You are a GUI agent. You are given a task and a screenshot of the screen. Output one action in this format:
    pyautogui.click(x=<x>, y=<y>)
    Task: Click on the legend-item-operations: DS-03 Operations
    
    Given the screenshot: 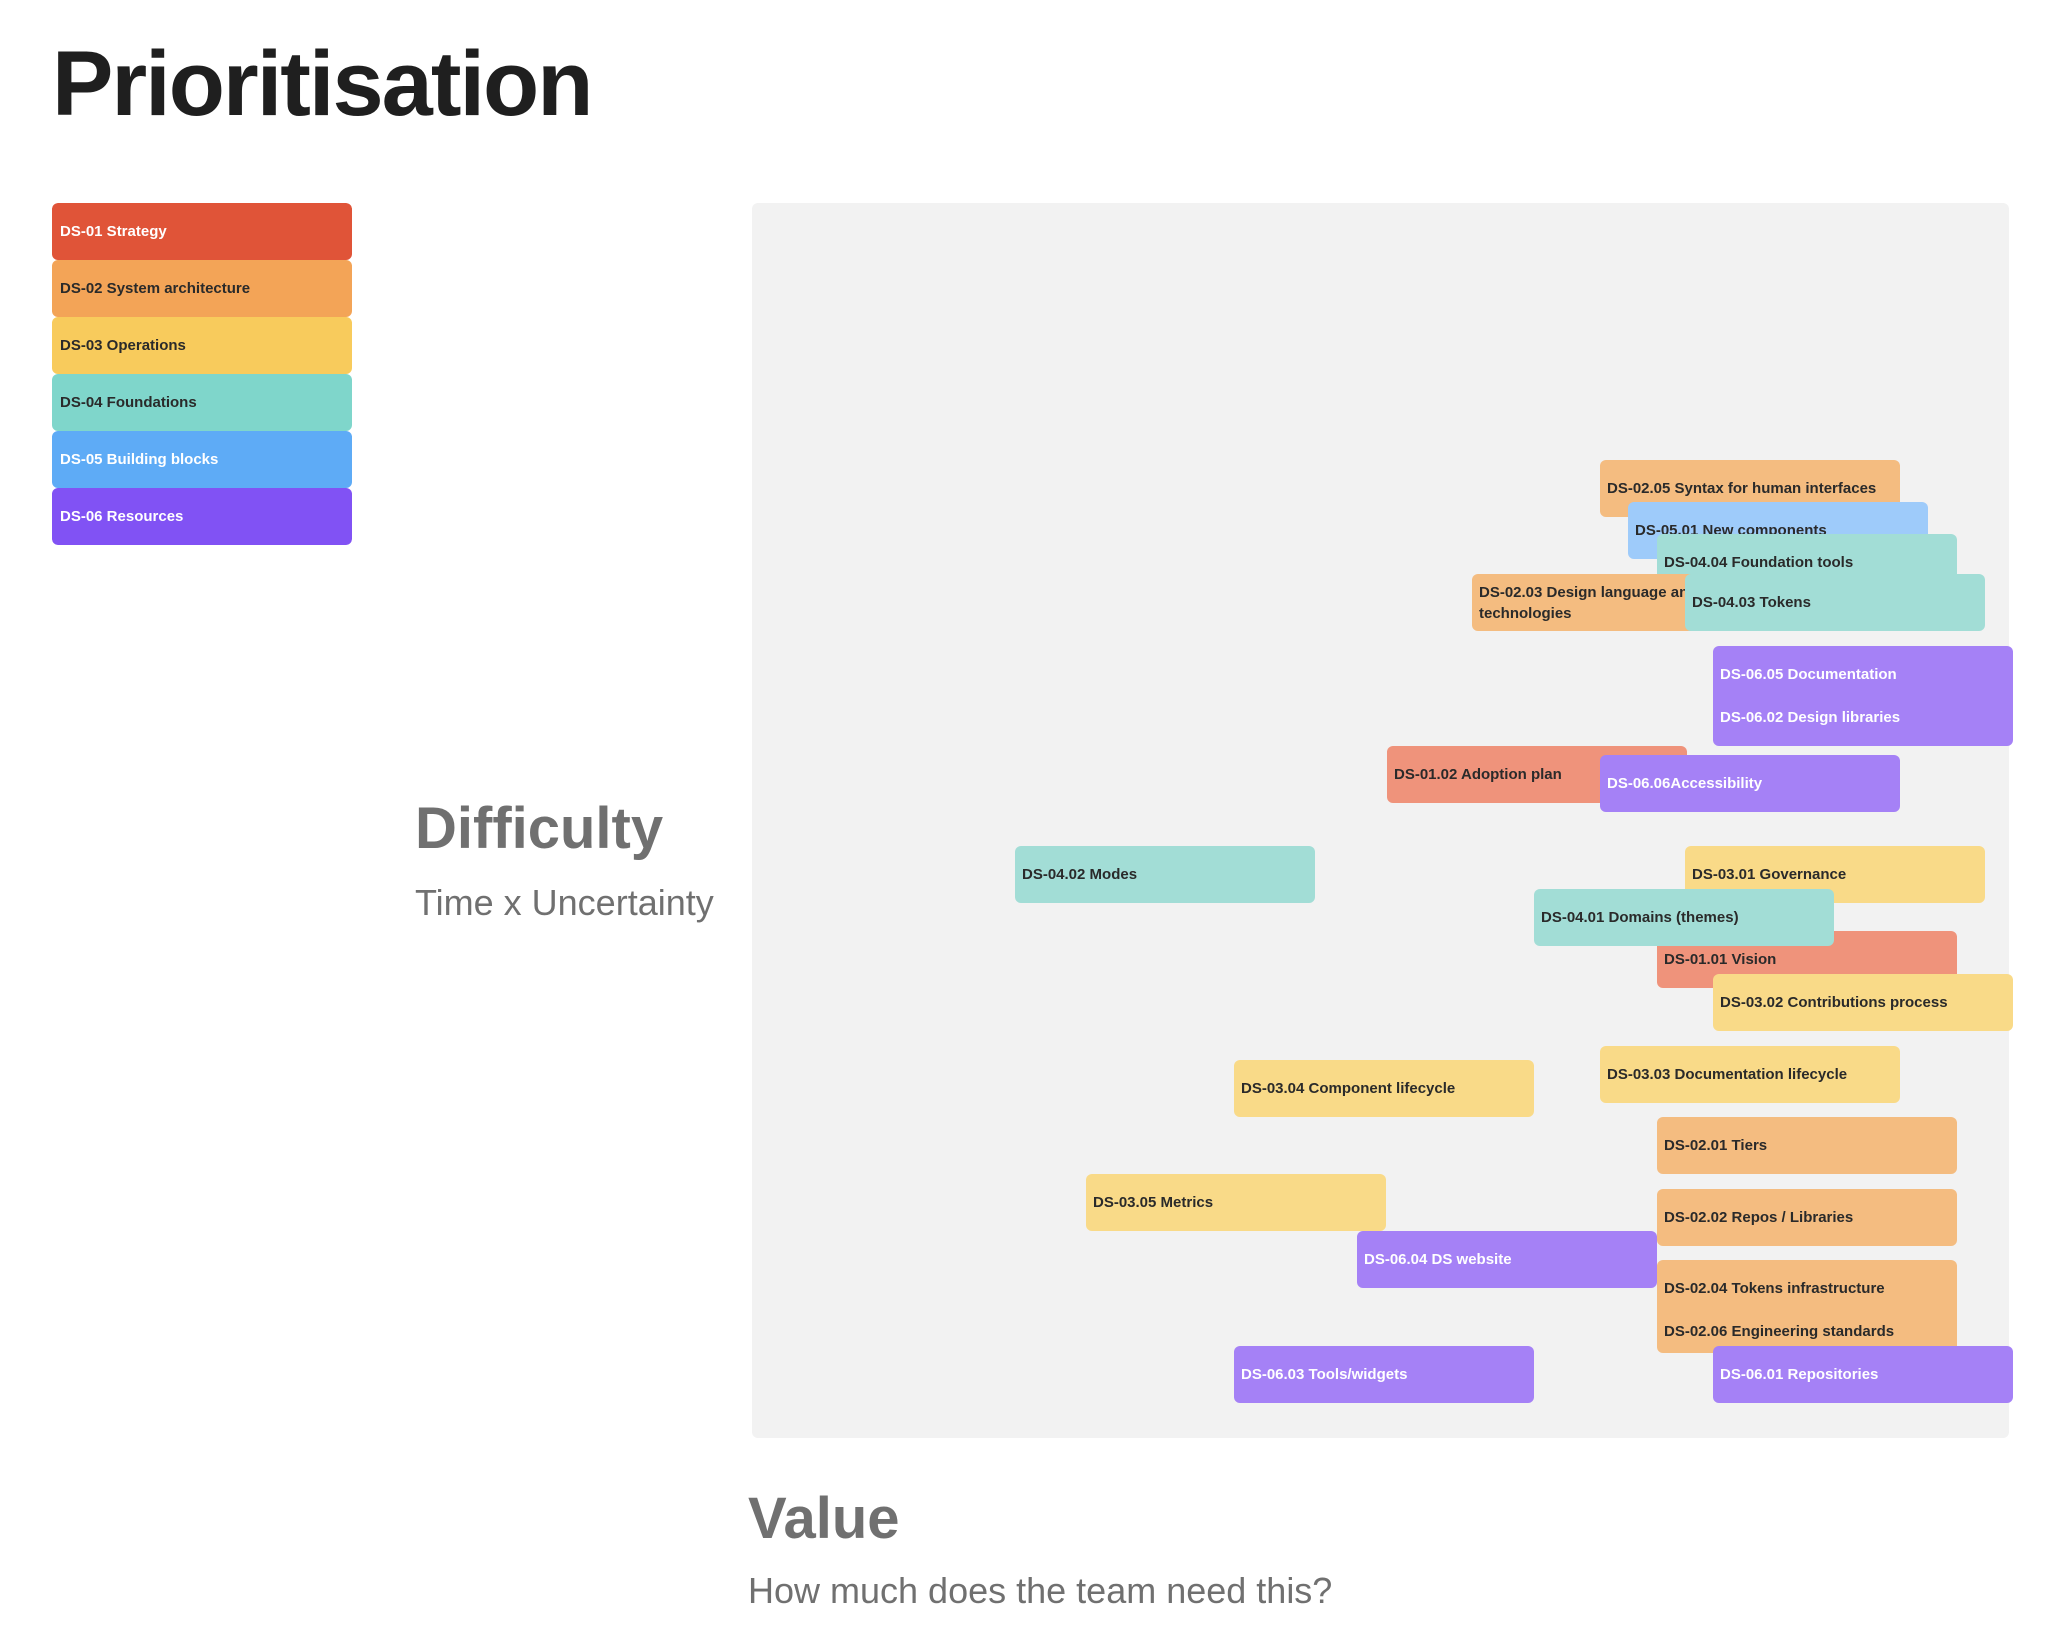 What is the action you would take?
    pyautogui.click(x=202, y=345)
    